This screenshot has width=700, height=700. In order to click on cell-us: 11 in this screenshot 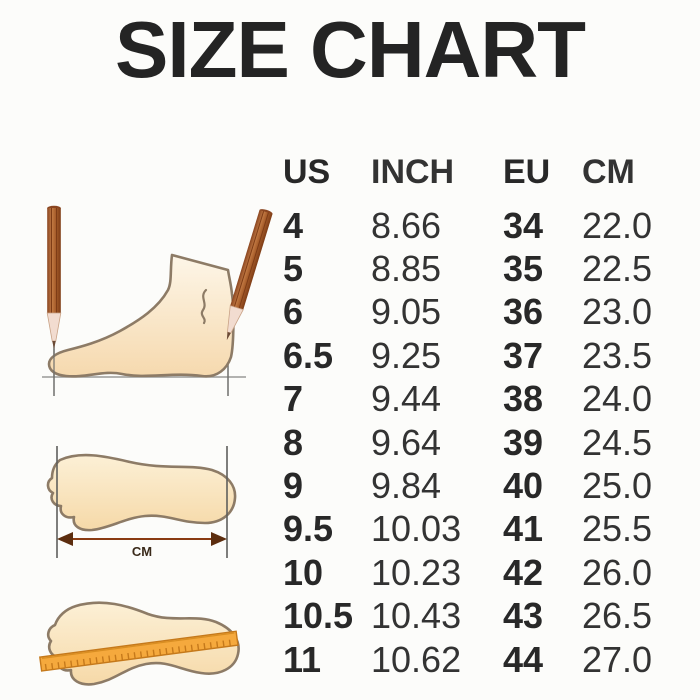, I will do `click(302, 659)`.